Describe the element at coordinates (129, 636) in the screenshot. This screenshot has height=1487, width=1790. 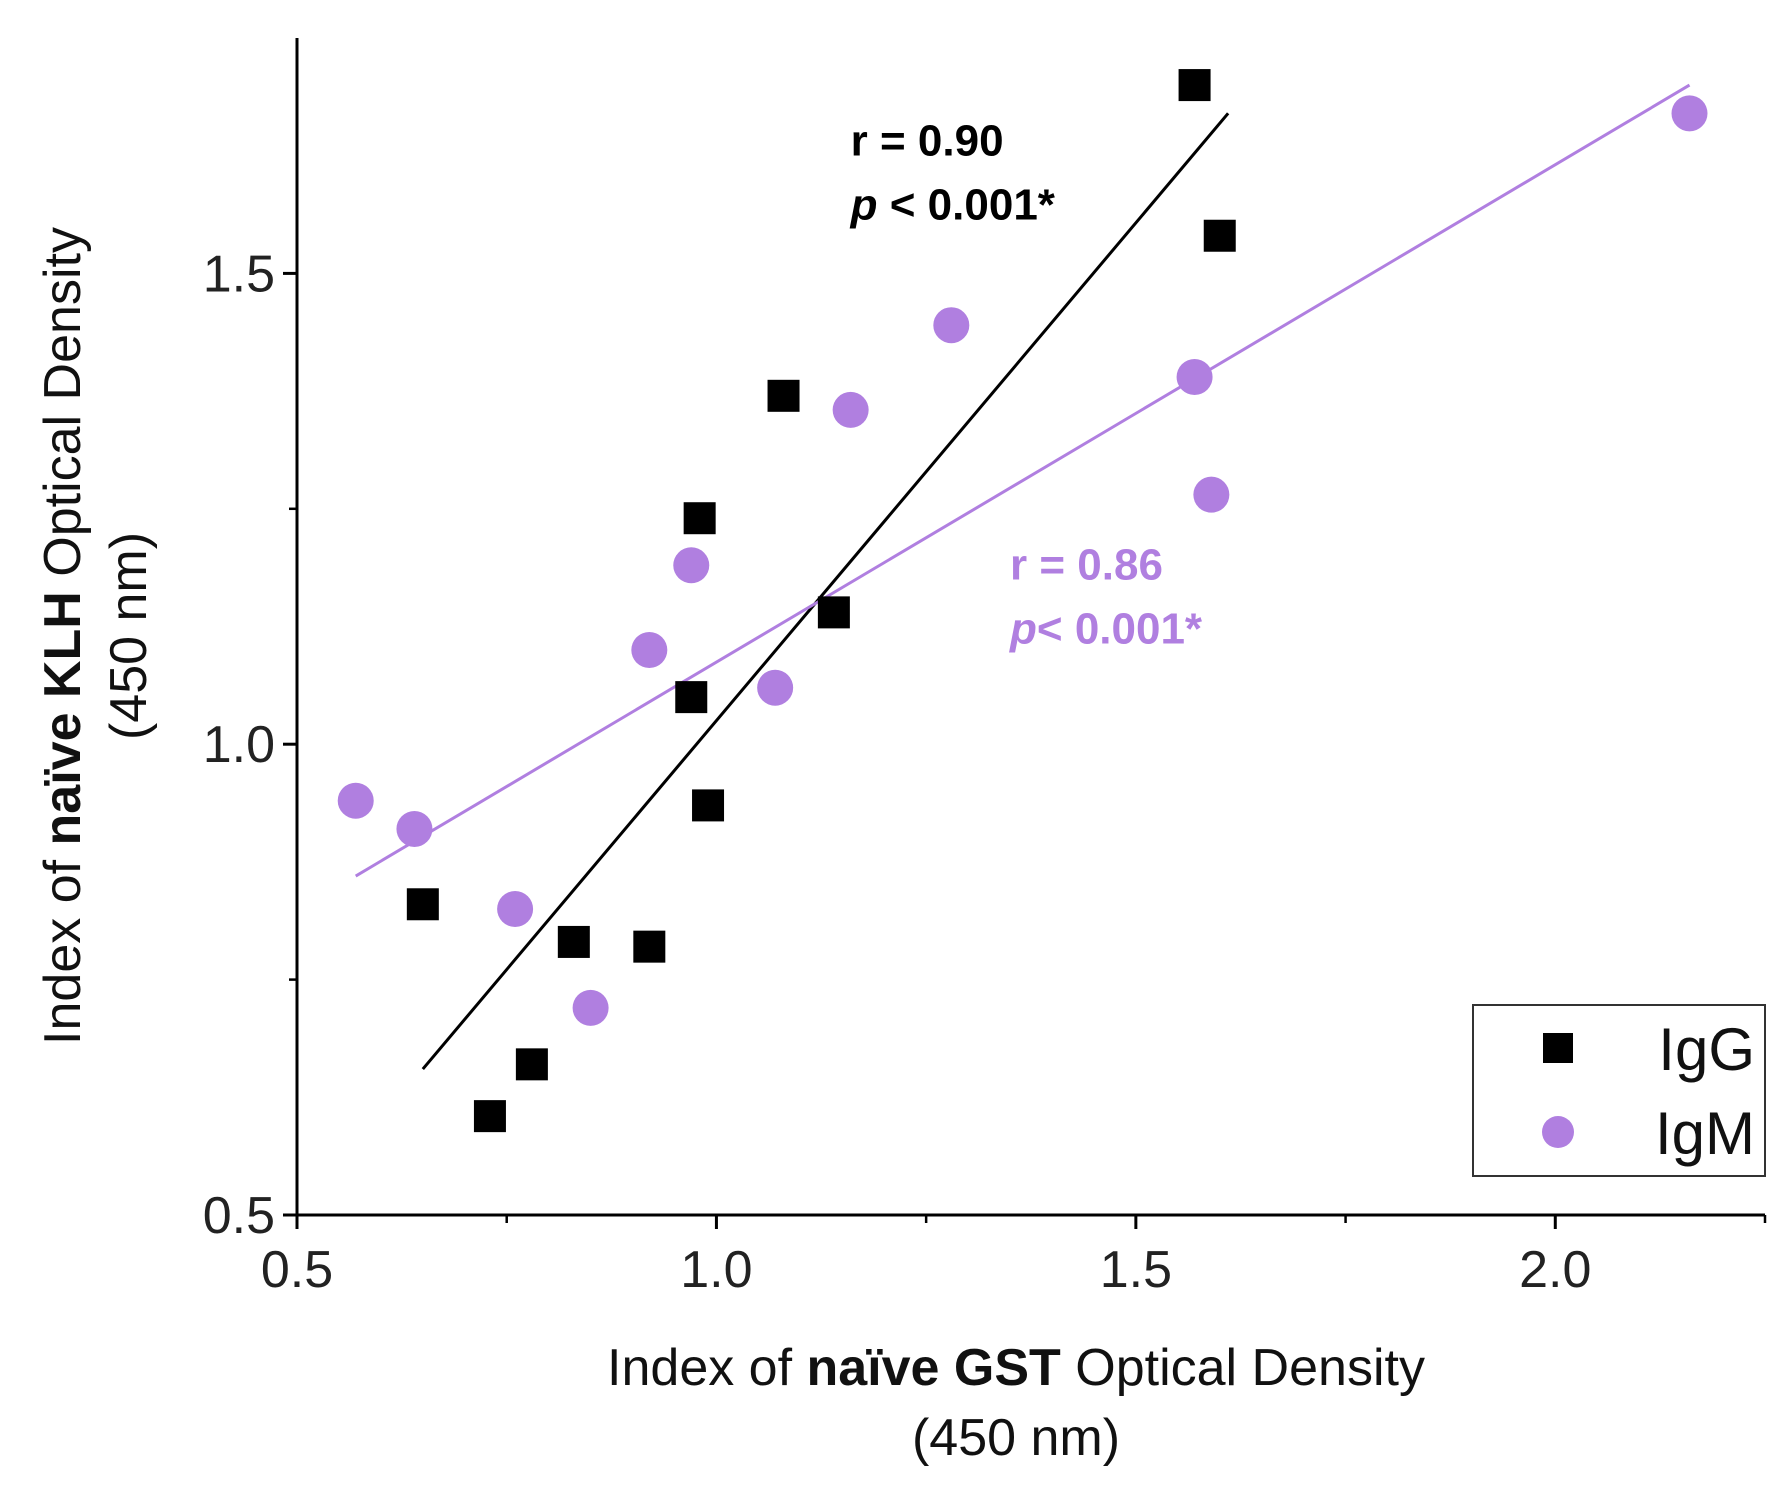
I see `y-axis-title-units: (450 nm)` at that location.